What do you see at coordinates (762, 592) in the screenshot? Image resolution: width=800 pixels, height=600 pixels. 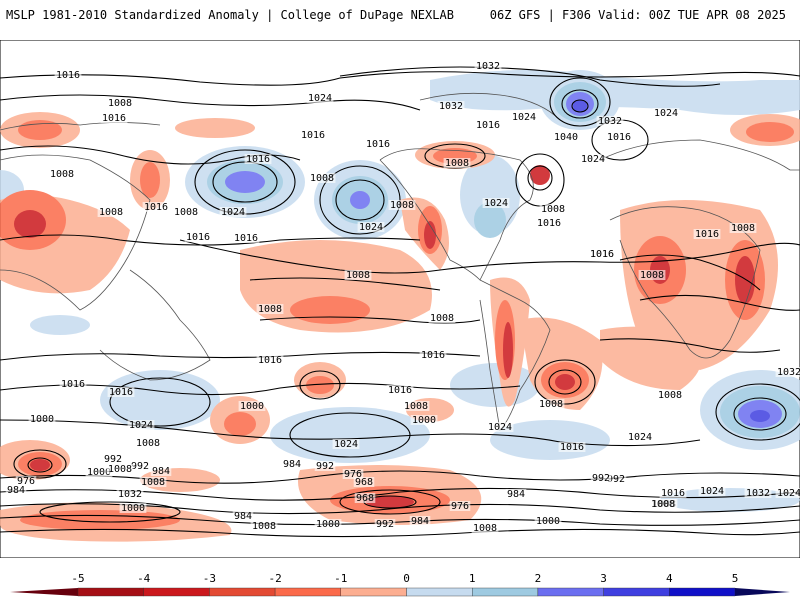 I see `colorbar-arrow-right` at bounding box center [762, 592].